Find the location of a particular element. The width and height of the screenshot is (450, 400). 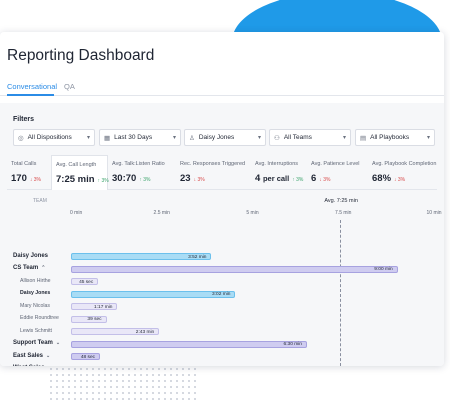

call-length-bar: 3:52 min is located at coordinates (141, 256).